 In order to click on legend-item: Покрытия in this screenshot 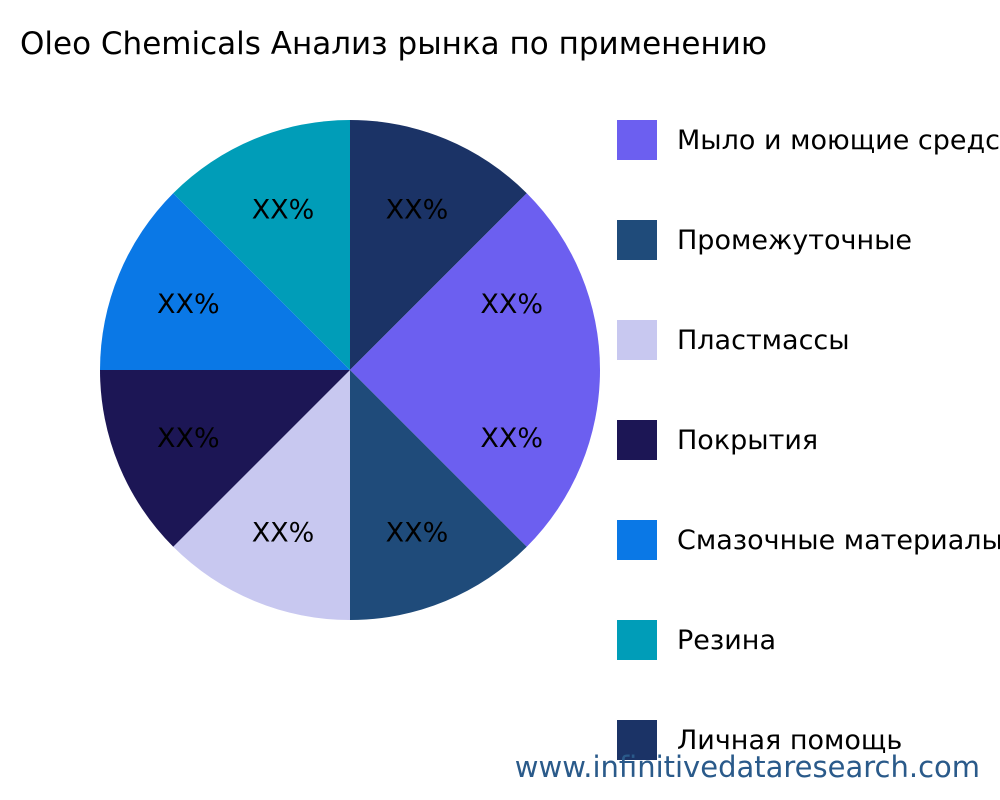, I will do `click(717, 440)`.